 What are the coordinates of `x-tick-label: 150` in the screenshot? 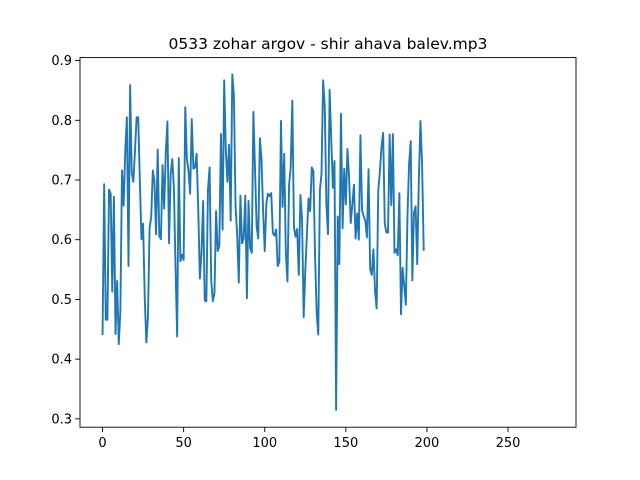 It's located at (345, 443).